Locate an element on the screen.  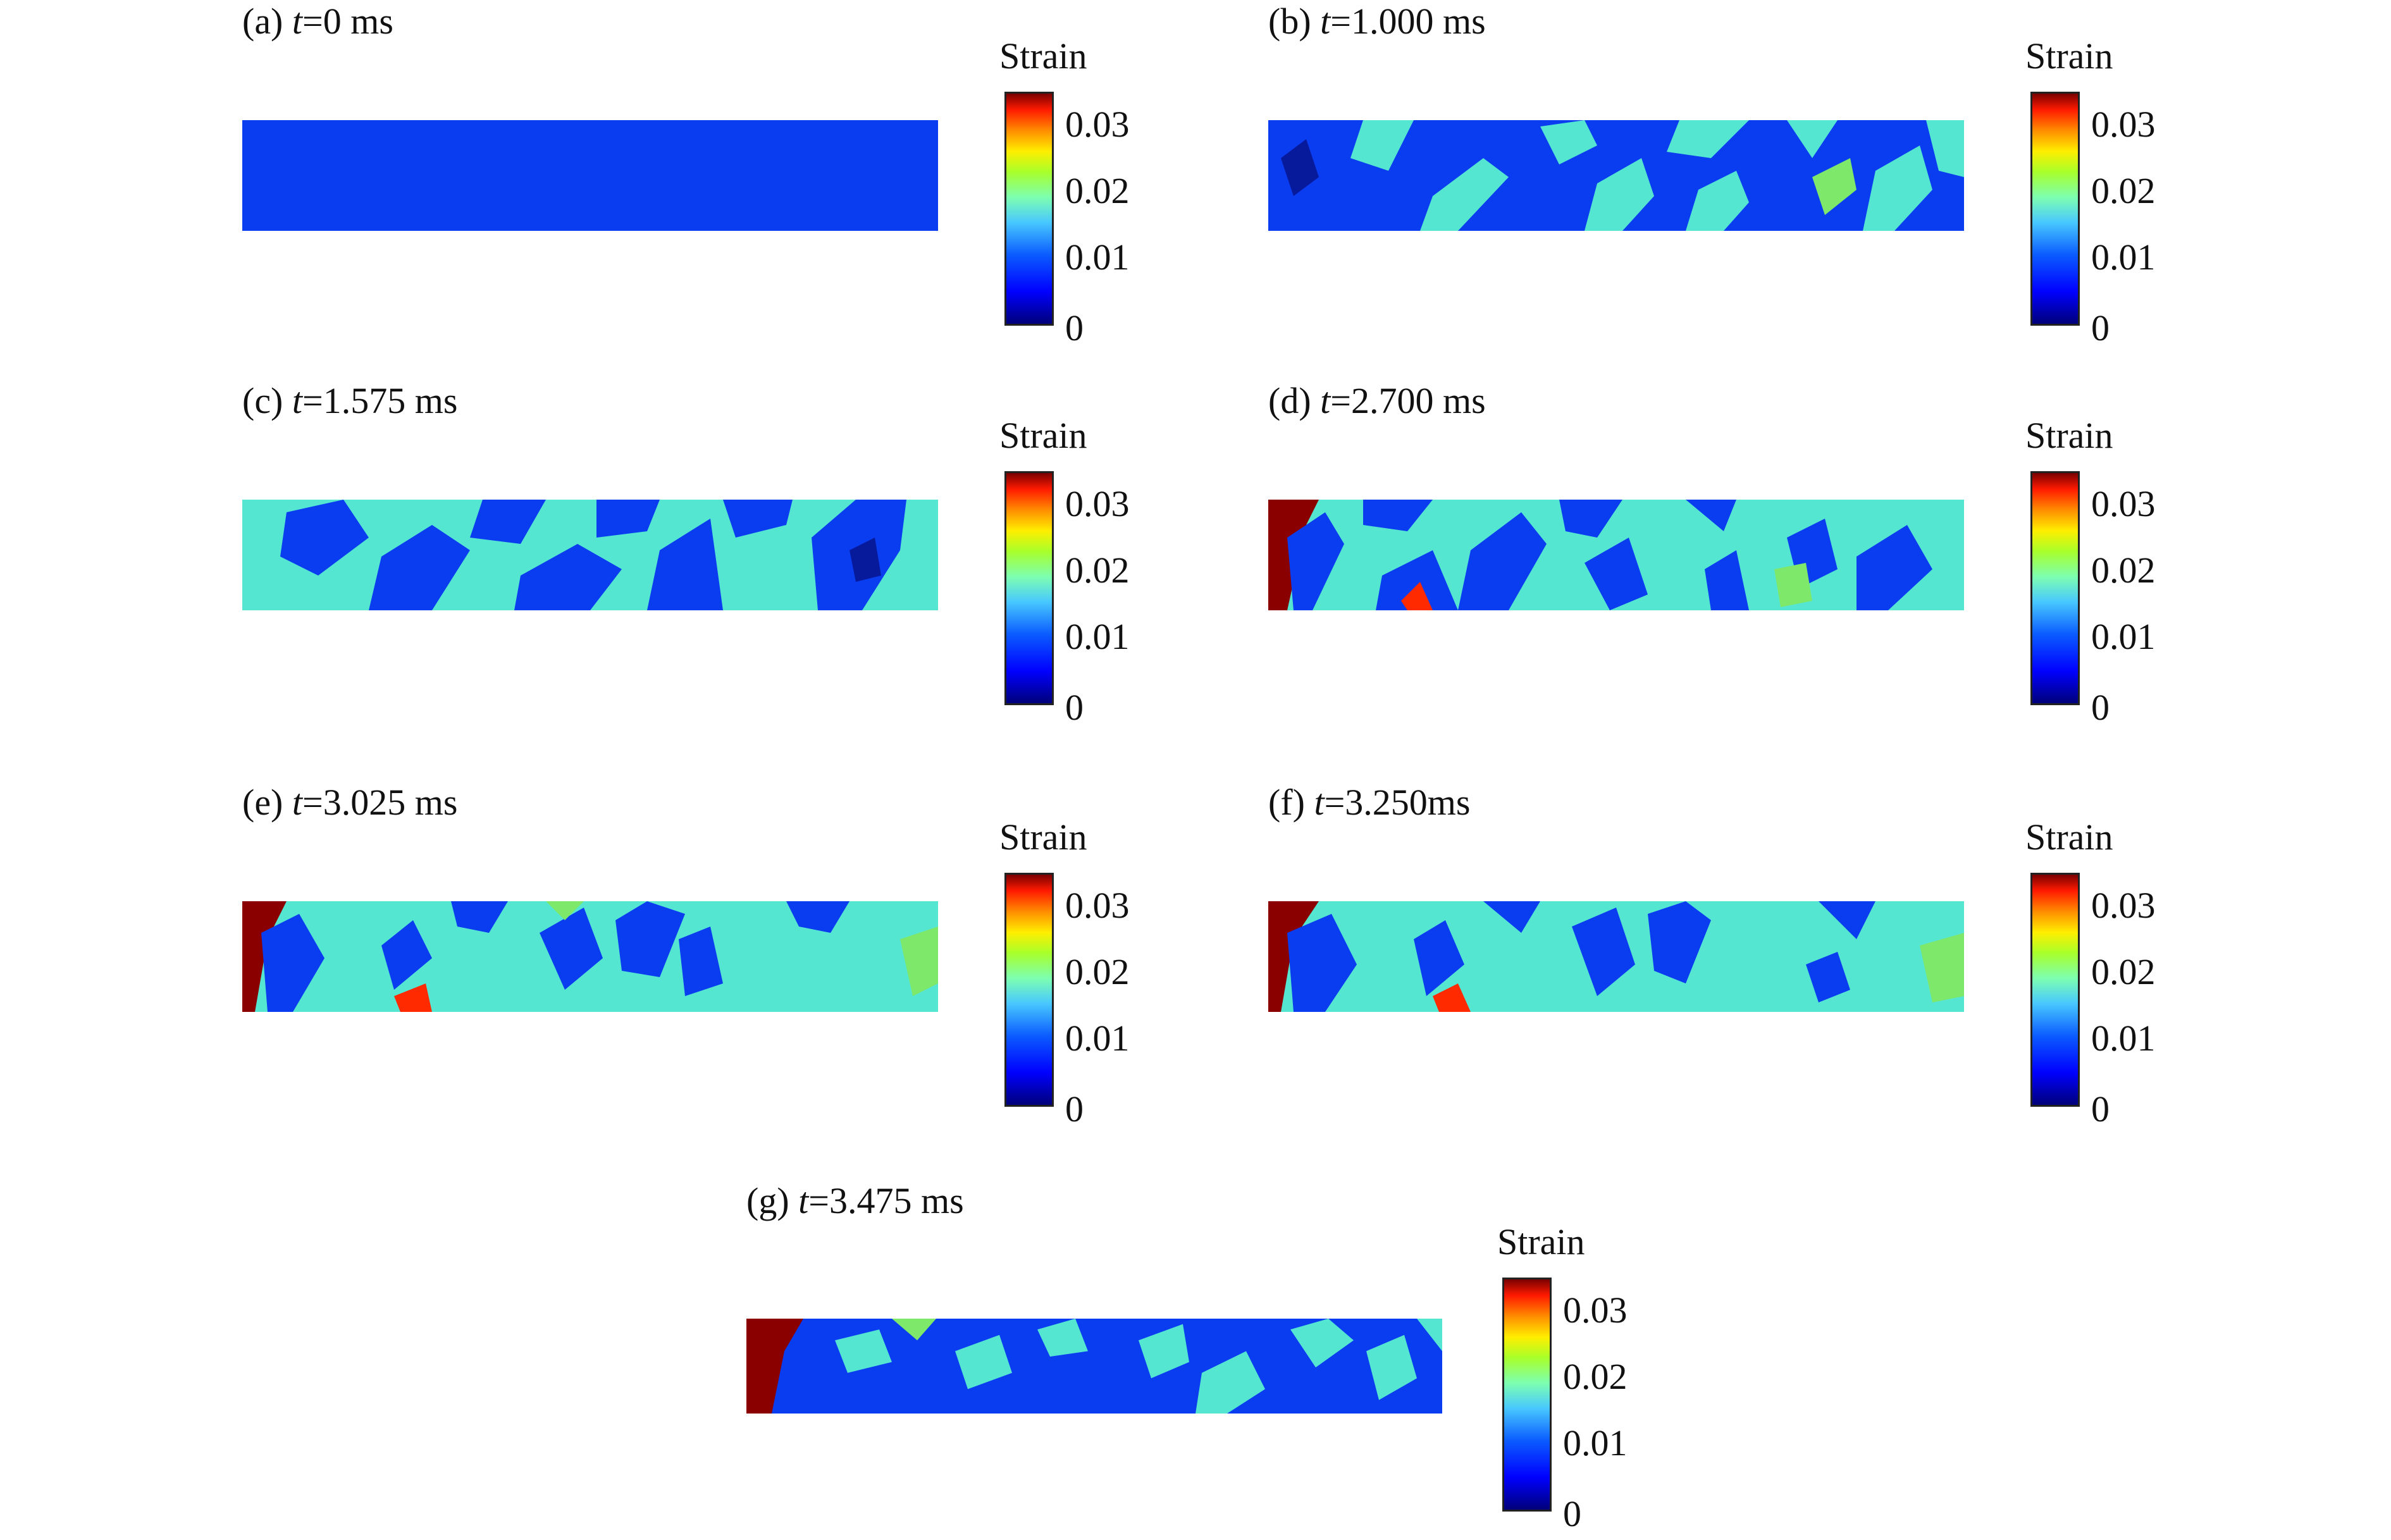
panel-b: (b) t=1.000 ms Strain 0.03 0.02 0.01 0 is located at coordinates (1742, 177).